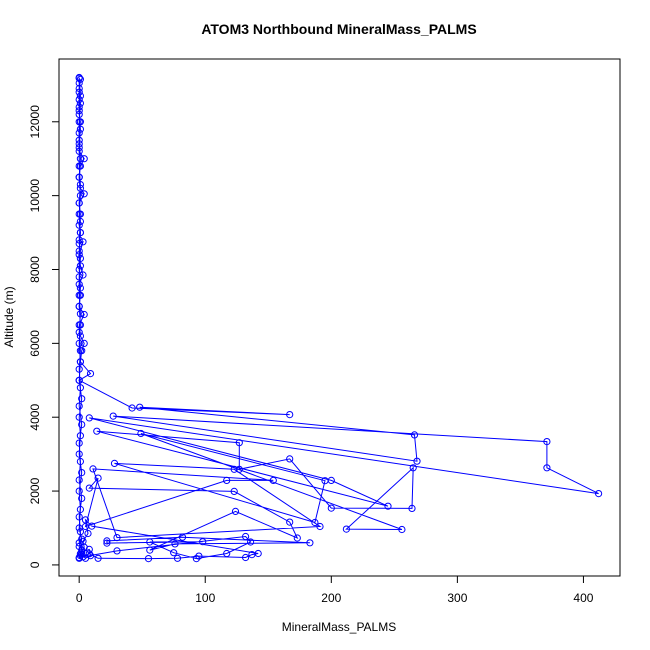  Describe the element at coordinates (35, 196) in the screenshot. I see `y-tick-label: 10000` at that location.